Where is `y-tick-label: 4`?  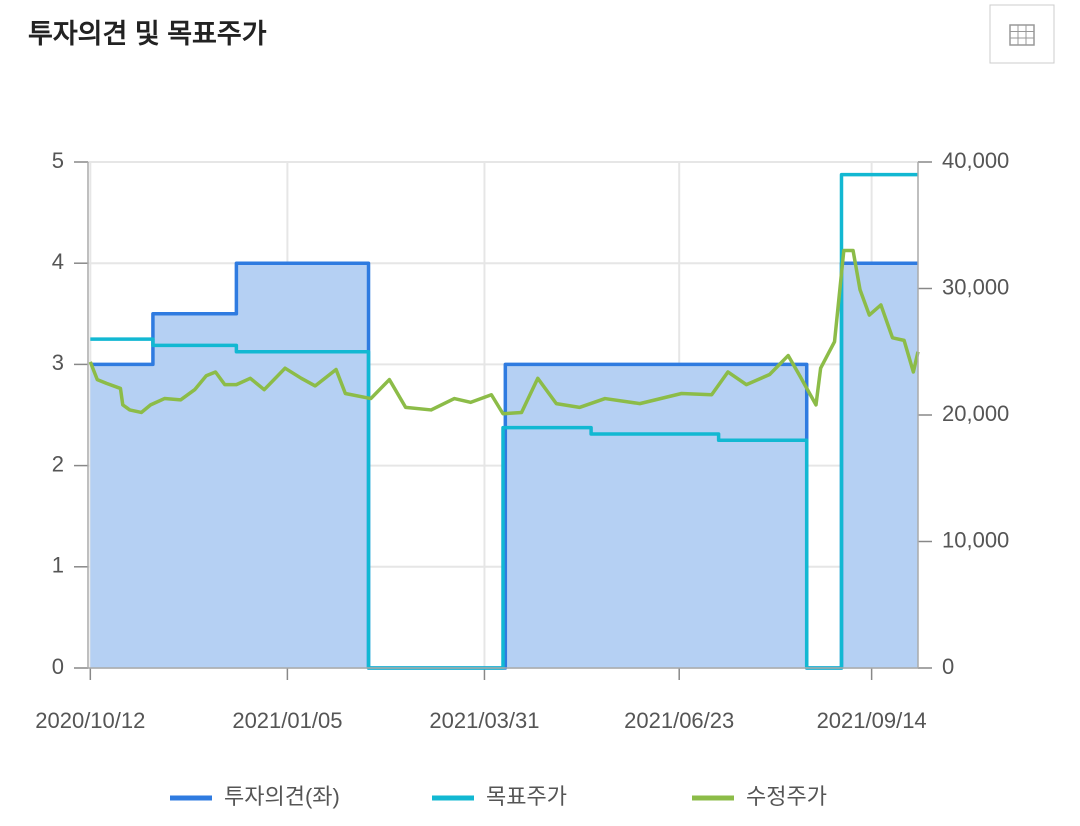
y-tick-label: 4 is located at coordinates (58, 261).